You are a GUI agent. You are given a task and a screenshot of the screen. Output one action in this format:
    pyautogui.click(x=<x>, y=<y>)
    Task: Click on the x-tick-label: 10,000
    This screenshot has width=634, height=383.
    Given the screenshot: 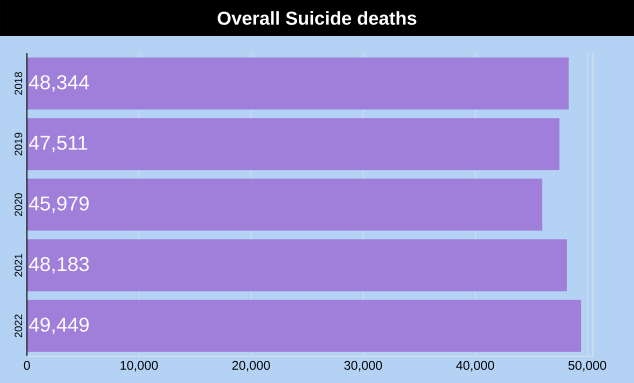 What is the action you would take?
    pyautogui.click(x=139, y=366)
    